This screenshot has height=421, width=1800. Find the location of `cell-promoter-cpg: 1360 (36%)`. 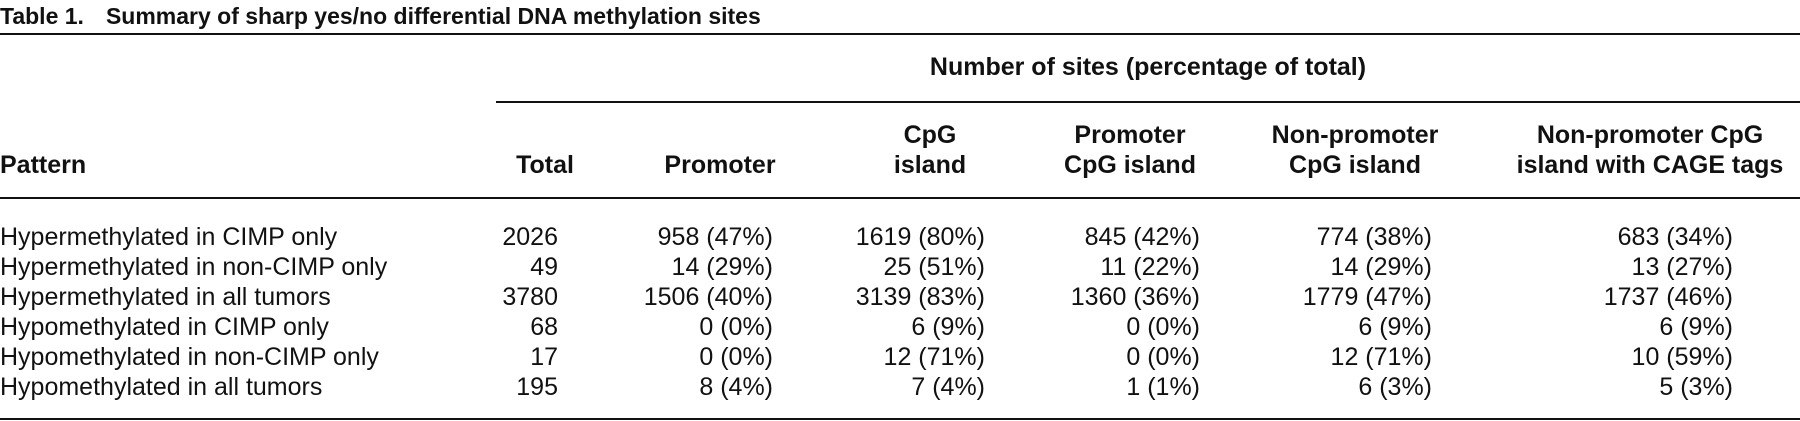

cell-promoter-cpg: 1360 (36%) is located at coordinates (1135, 297).